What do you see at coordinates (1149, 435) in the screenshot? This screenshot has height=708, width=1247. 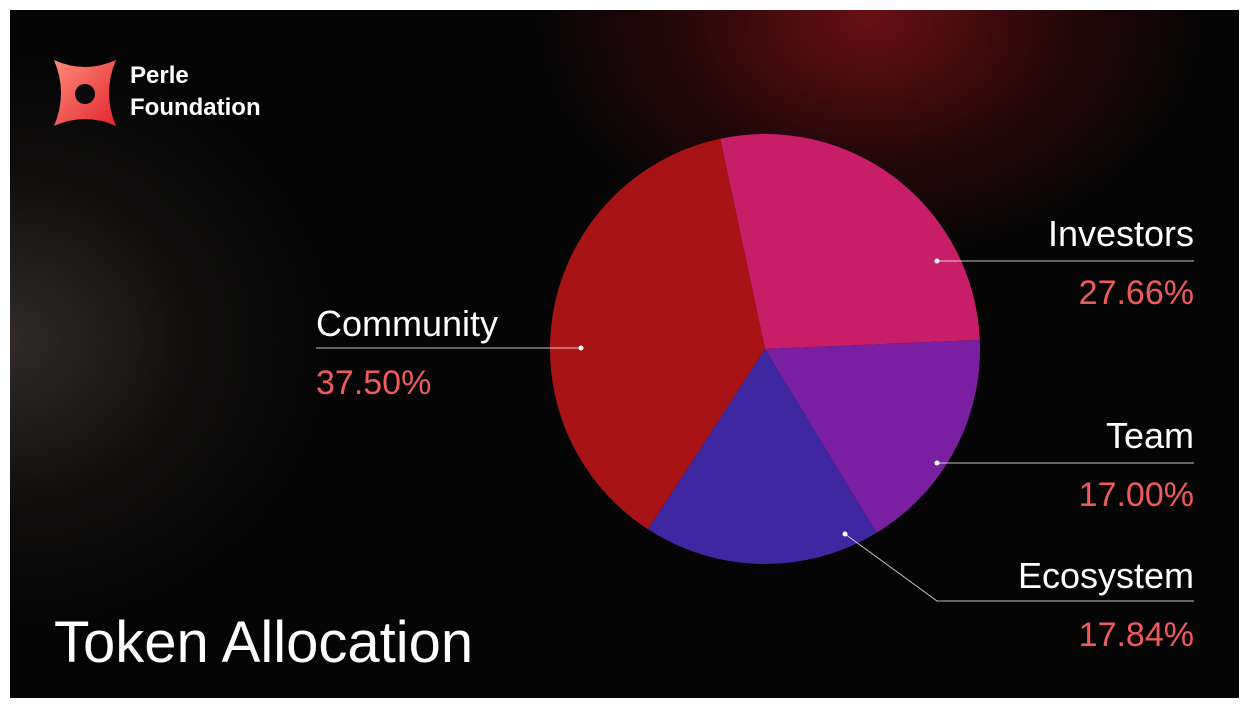 I see `slice-label-team: Team` at bounding box center [1149, 435].